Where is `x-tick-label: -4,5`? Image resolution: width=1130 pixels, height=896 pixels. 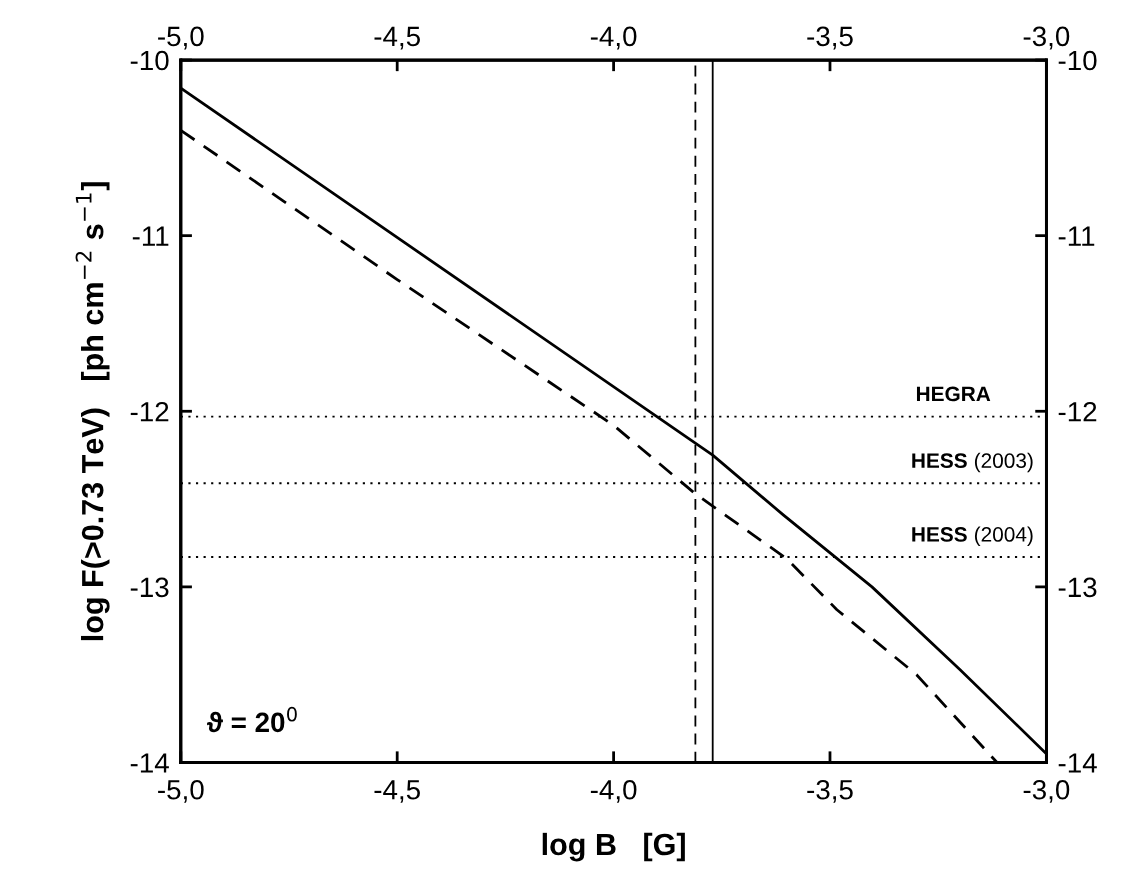 x-tick-label: -4,5 is located at coordinates (397, 38).